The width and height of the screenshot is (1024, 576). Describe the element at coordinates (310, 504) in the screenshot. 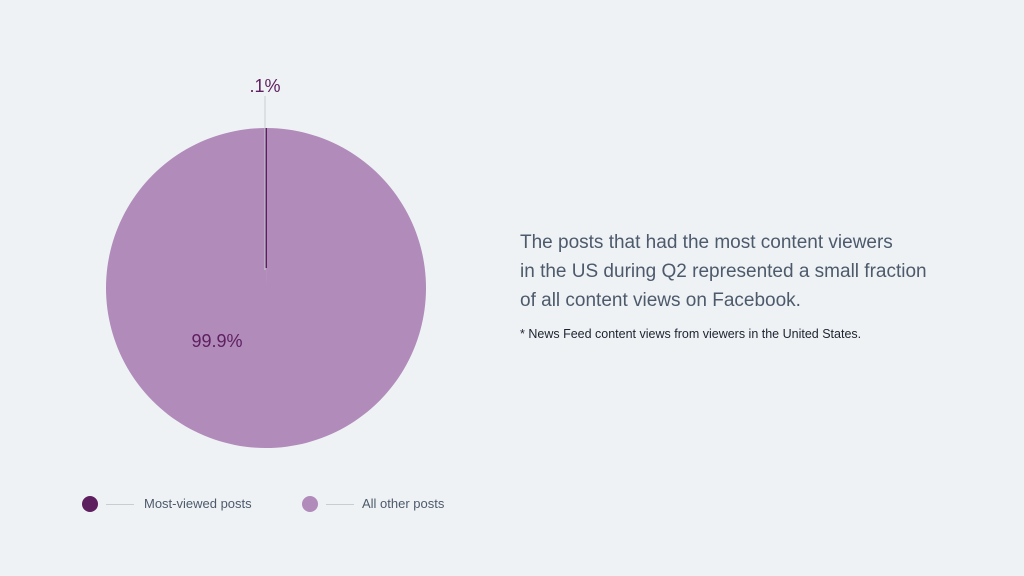

I see `legend-swatch-all-other` at that location.